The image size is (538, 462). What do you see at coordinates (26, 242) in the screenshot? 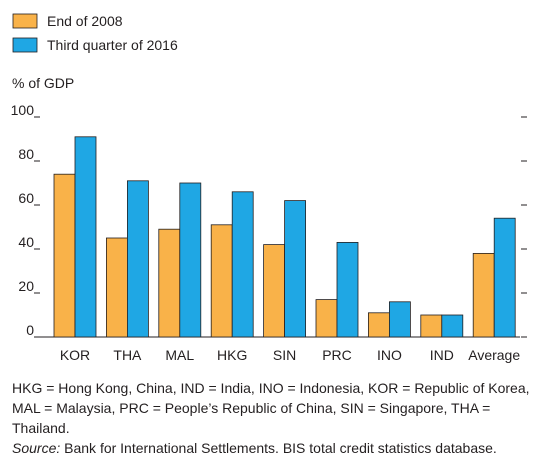
I see `y-tick-label-2: 40` at bounding box center [26, 242].